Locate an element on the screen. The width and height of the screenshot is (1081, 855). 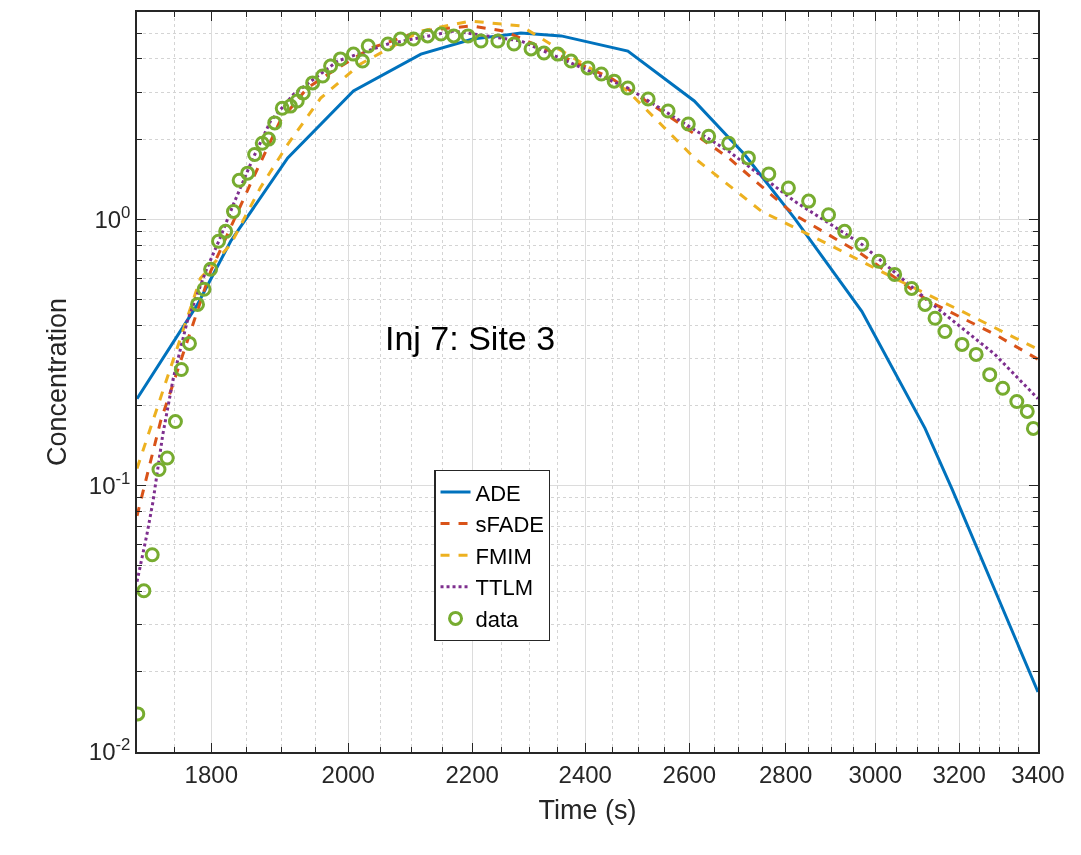
x-tick-label: 3400 is located at coordinates (1038, 774).